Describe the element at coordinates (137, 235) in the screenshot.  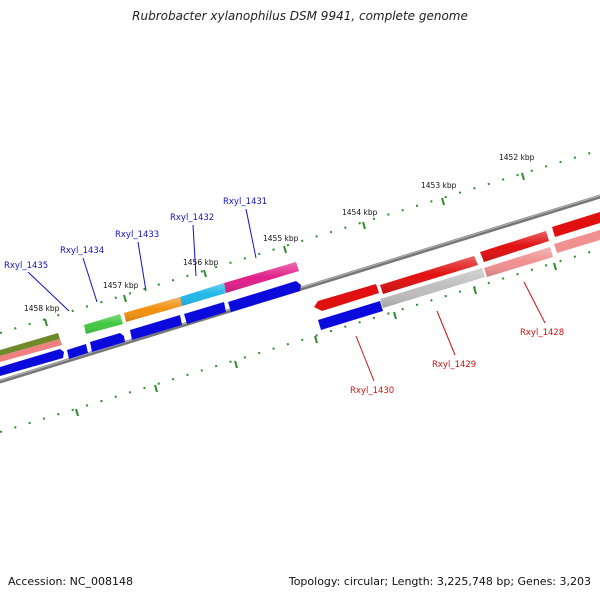
I see `gene-label-rxyl-1433: Rxyl_1433` at that location.